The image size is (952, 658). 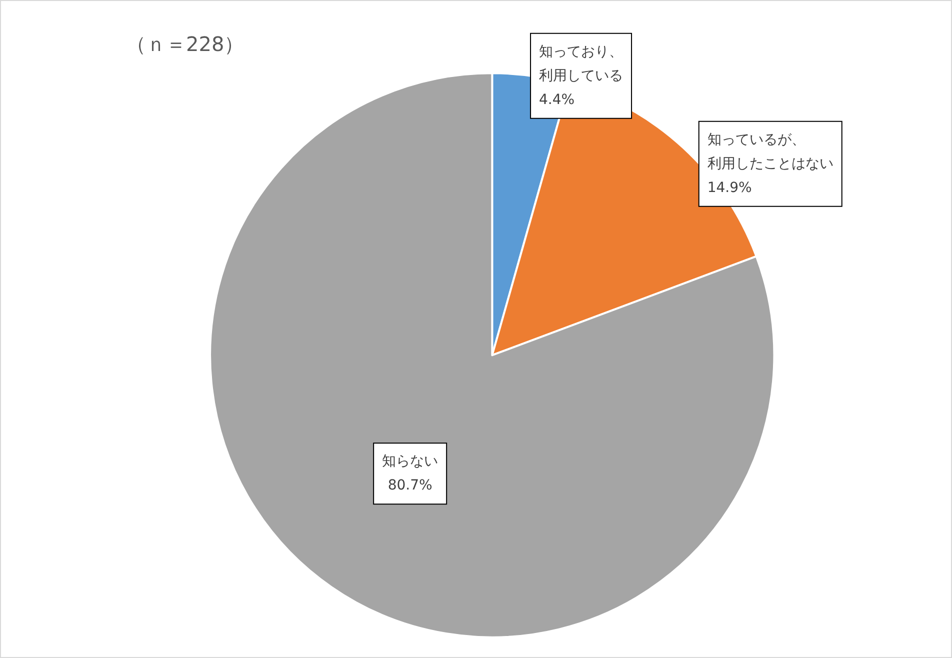 What do you see at coordinates (581, 64) in the screenshot?
I see `slice-label: 知っており、利用している` at bounding box center [581, 64].